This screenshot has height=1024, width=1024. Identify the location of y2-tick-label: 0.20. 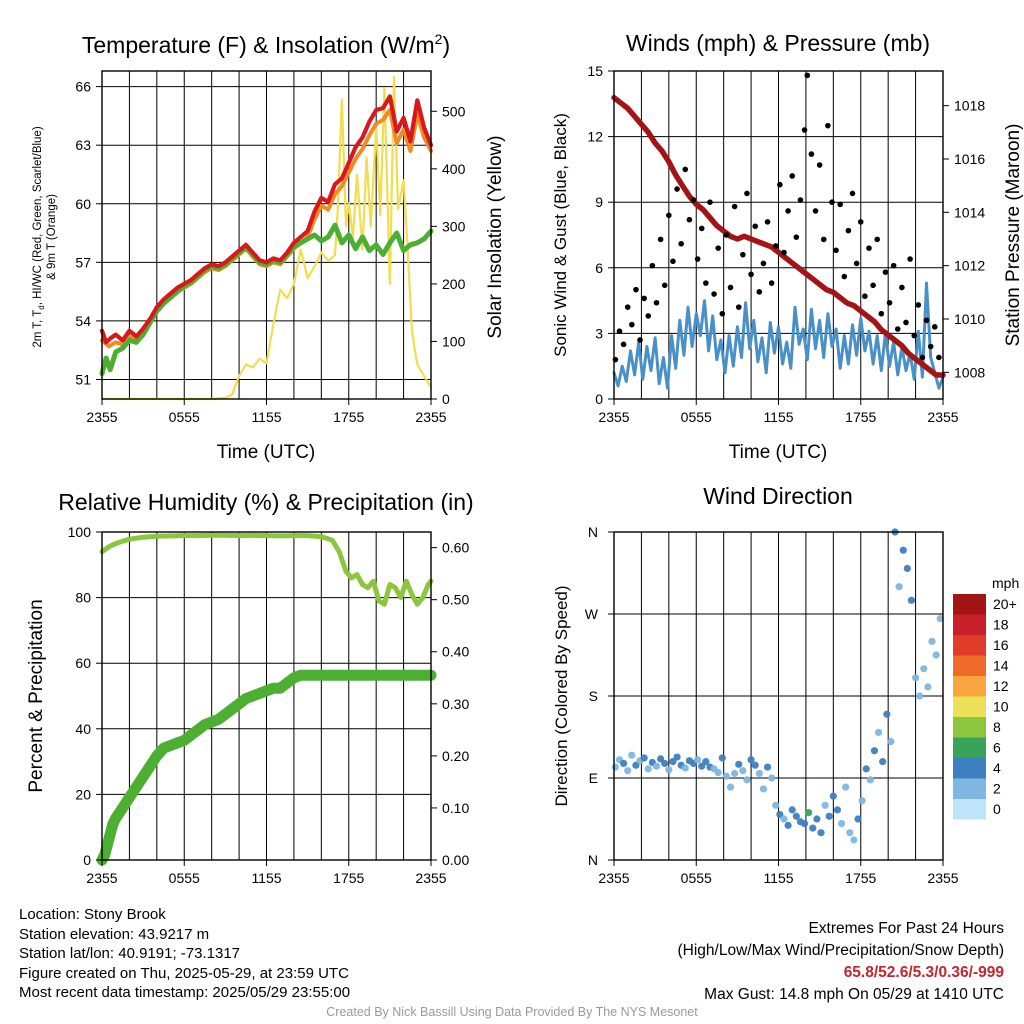
(455, 756).